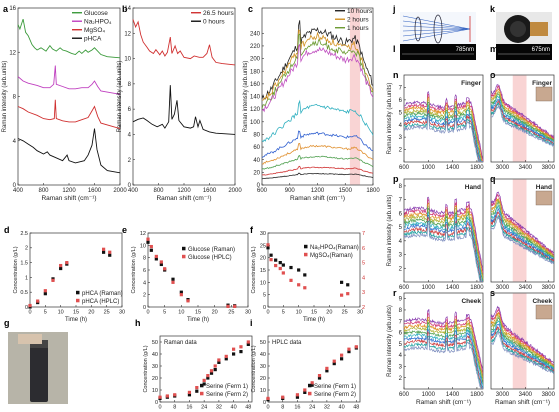 This screenshot has width=559, height=412. I want to click on lens-mount, so click(539, 29).